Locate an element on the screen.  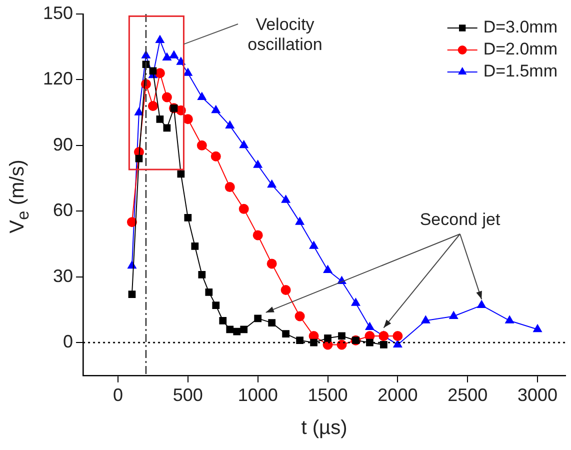
legend-label: D=1.5mm is located at coordinates (520, 71).